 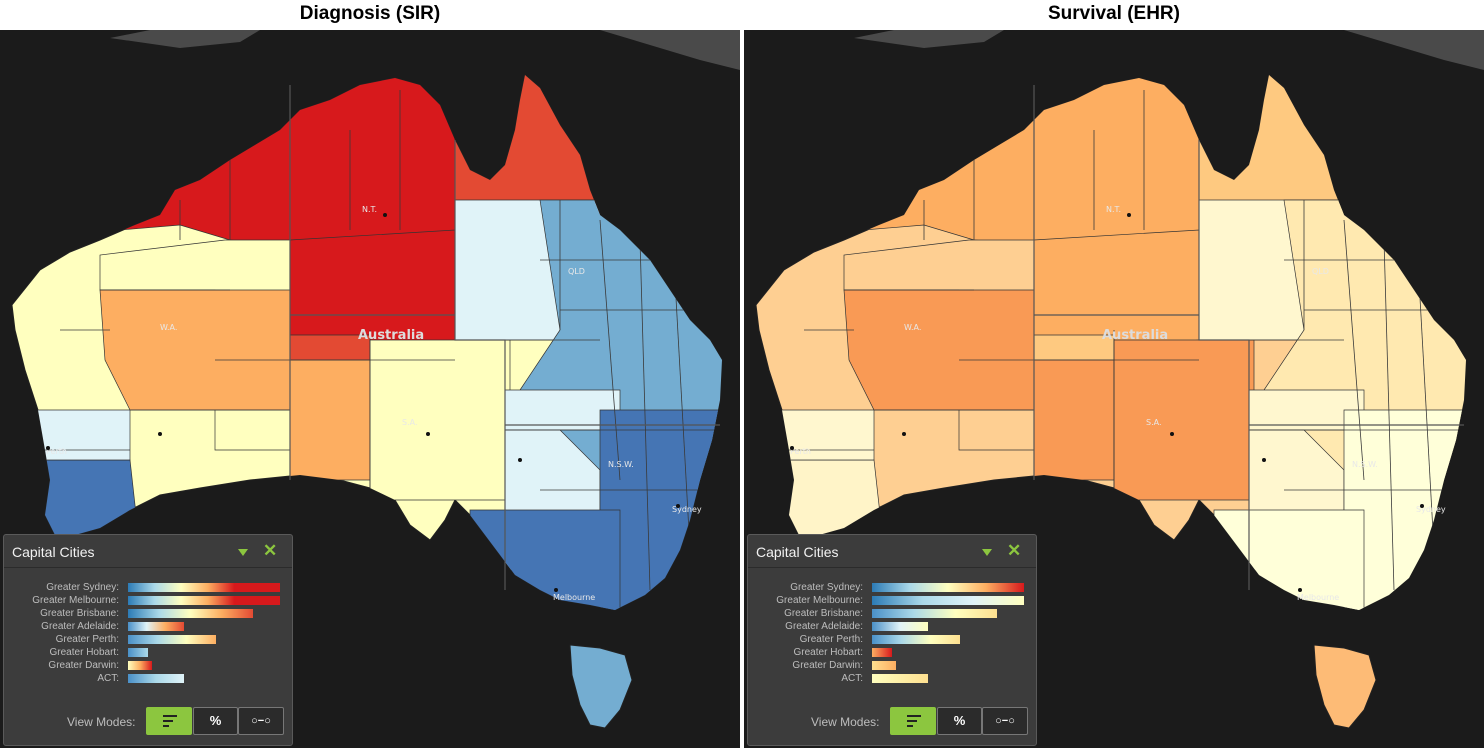 What do you see at coordinates (370, 15) in the screenshot?
I see `panel-title: Diagnosis (SIR)` at bounding box center [370, 15].